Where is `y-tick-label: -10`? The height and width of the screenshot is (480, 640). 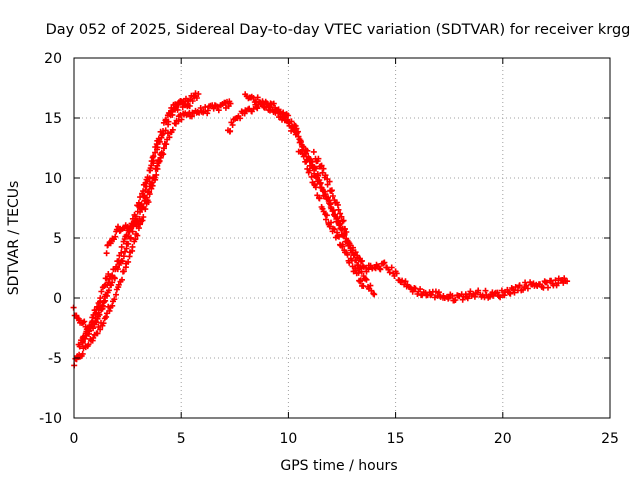
y-tick-label: -10 is located at coordinates (50, 419).